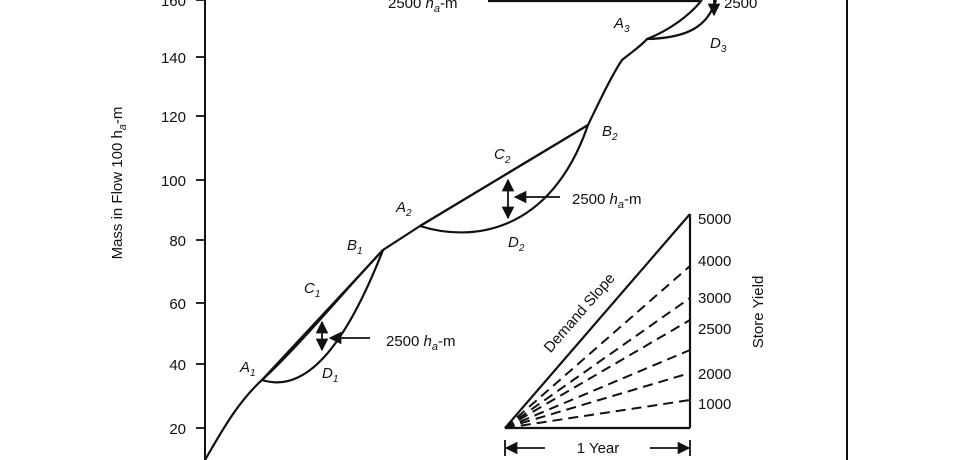  What do you see at coordinates (177, 241) in the screenshot?
I see `y-tick-label: 80` at bounding box center [177, 241].